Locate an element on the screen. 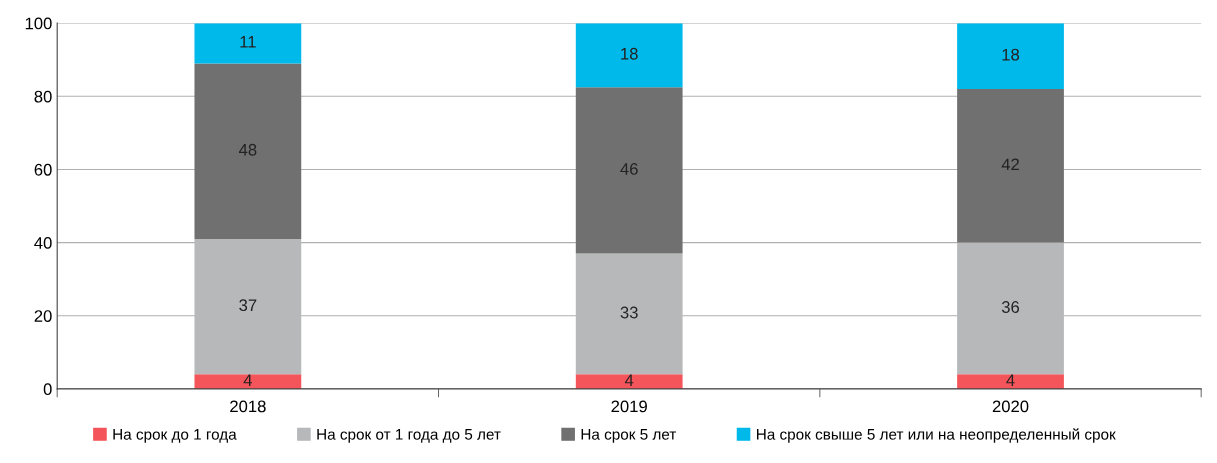 Image resolution: width=1217 pixels, height=463 pixels. data-label: 33 is located at coordinates (629, 312).